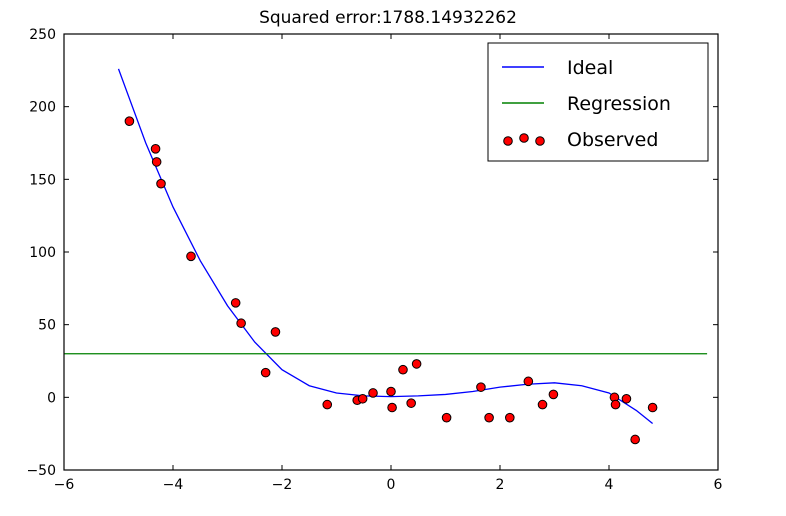 This screenshot has height=516, width=786. Describe the element at coordinates (500, 485) in the screenshot. I see `x-tick-label: 2` at that location.